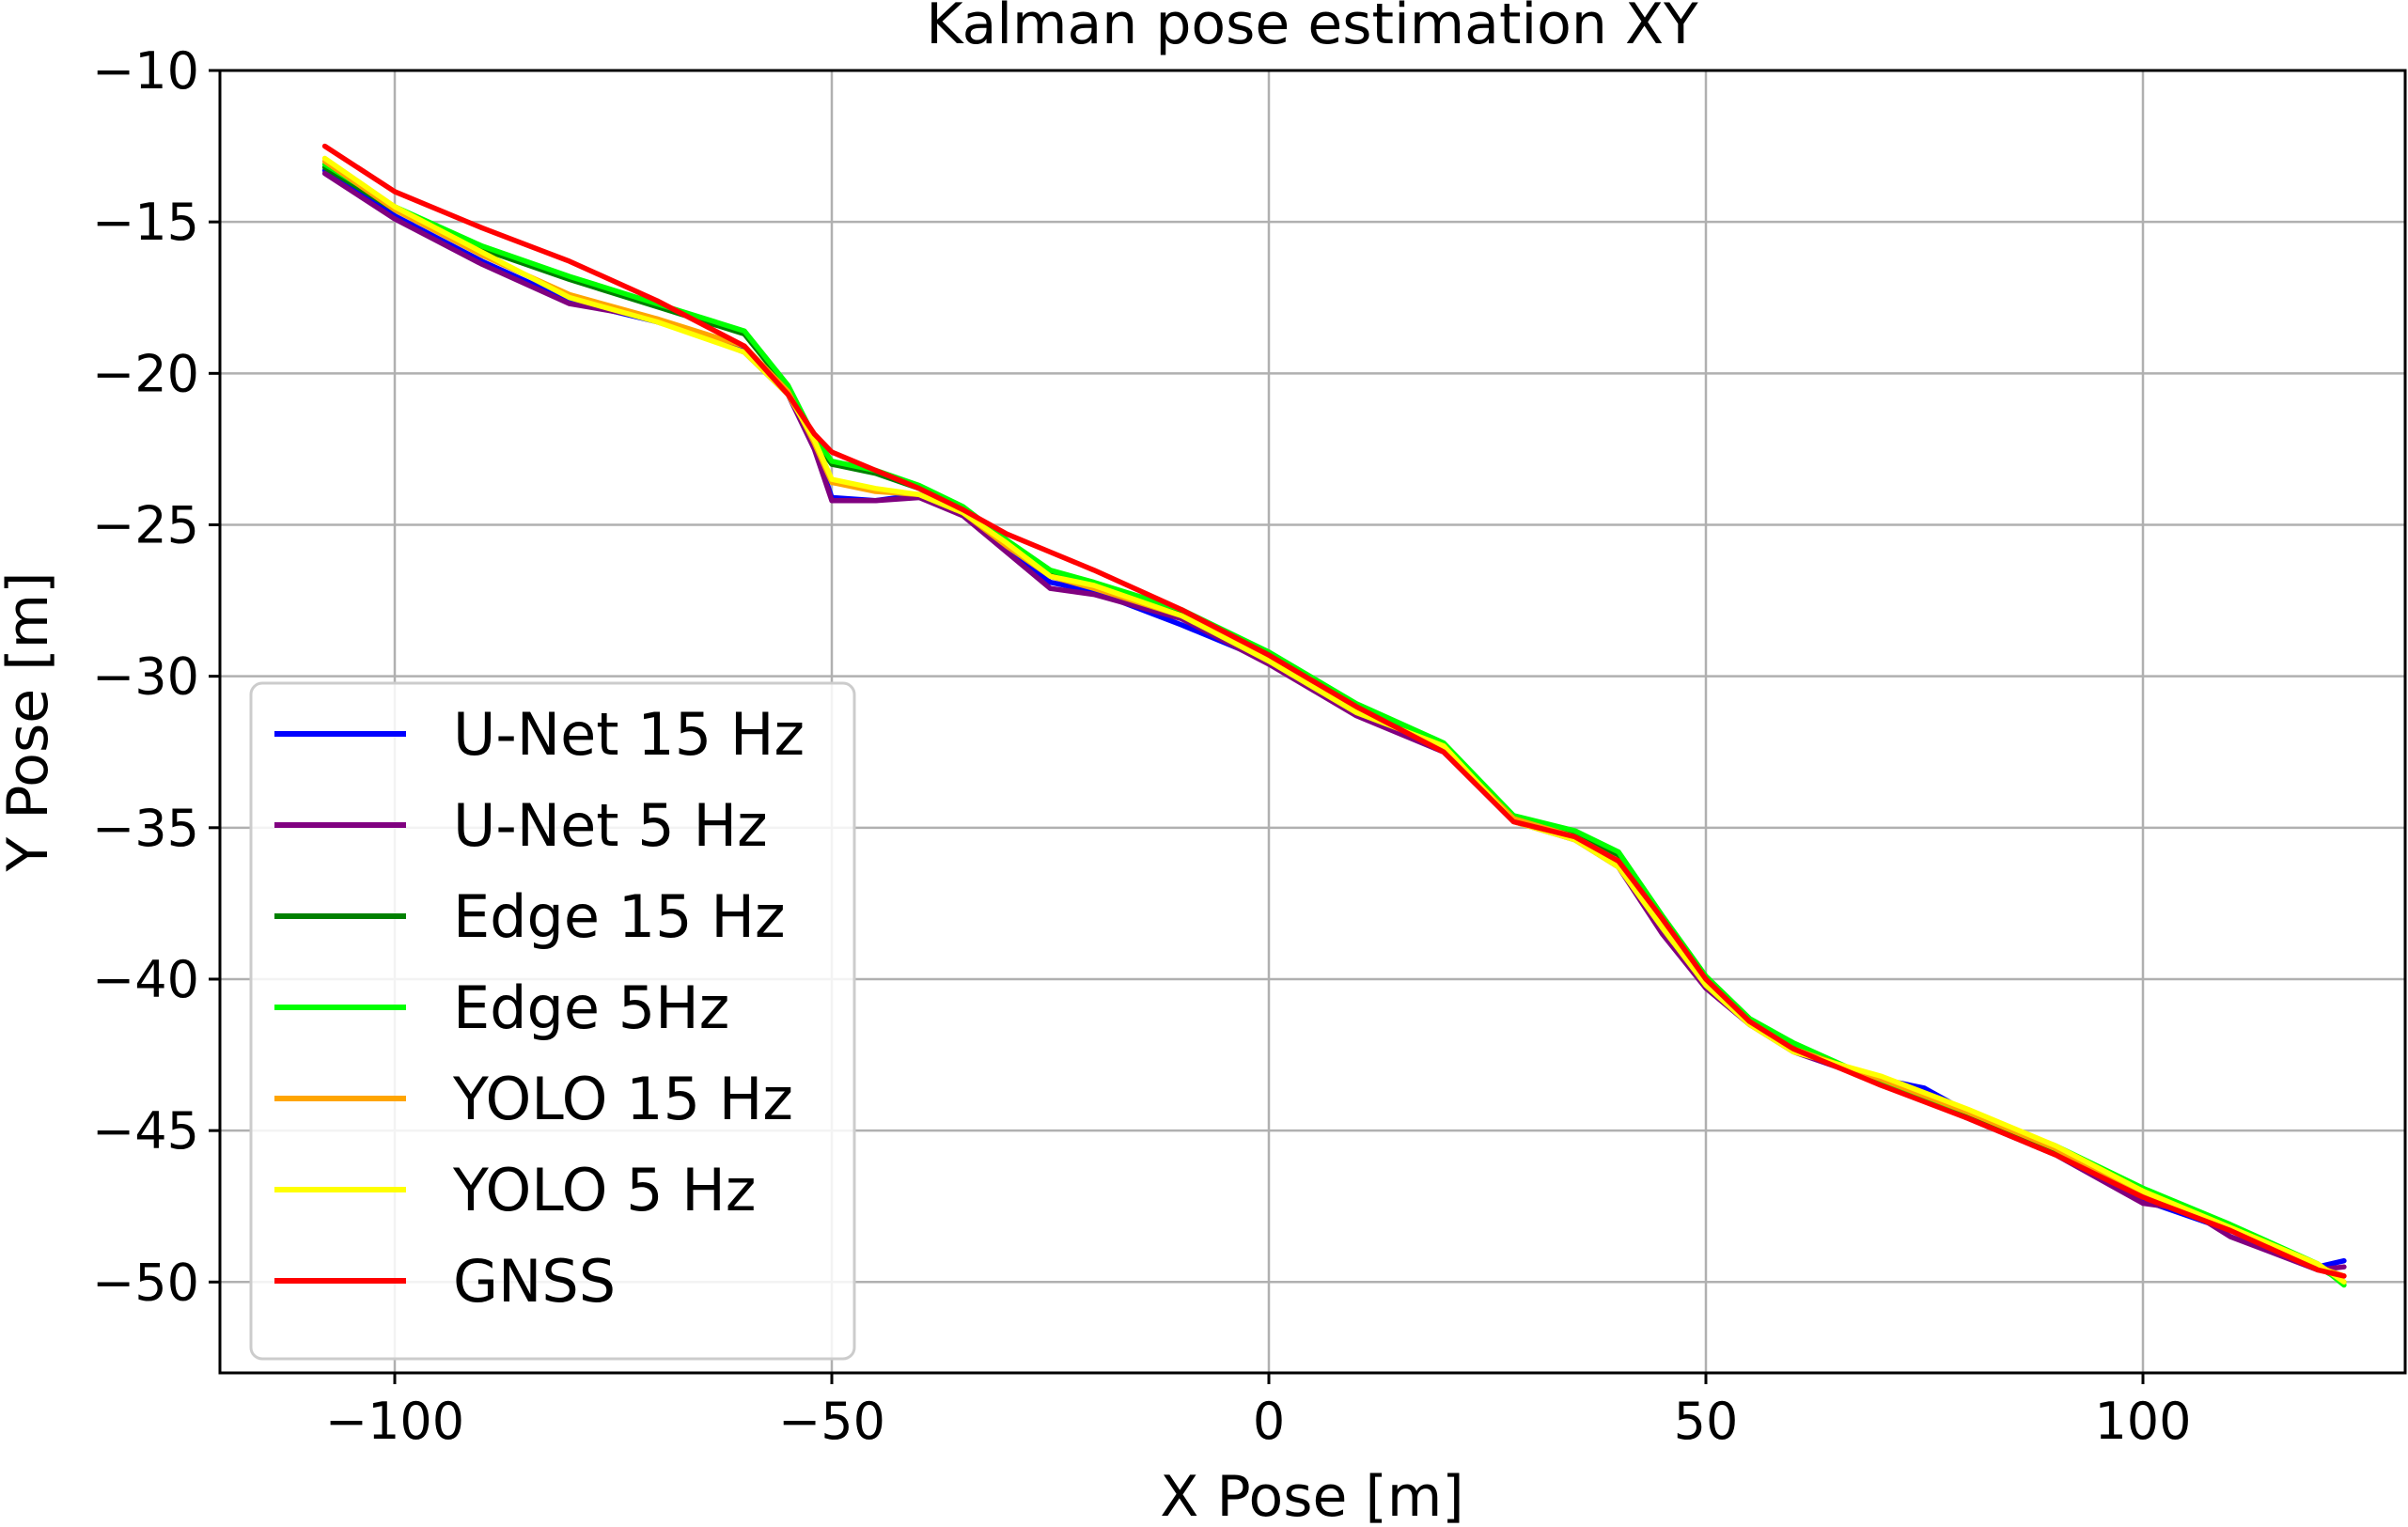 Image resolution: width=2408 pixels, height=1527 pixels. Describe the element at coordinates (604, 1190) in the screenshot. I see `legend-entry-5: YOLO 5 Hz` at that location.